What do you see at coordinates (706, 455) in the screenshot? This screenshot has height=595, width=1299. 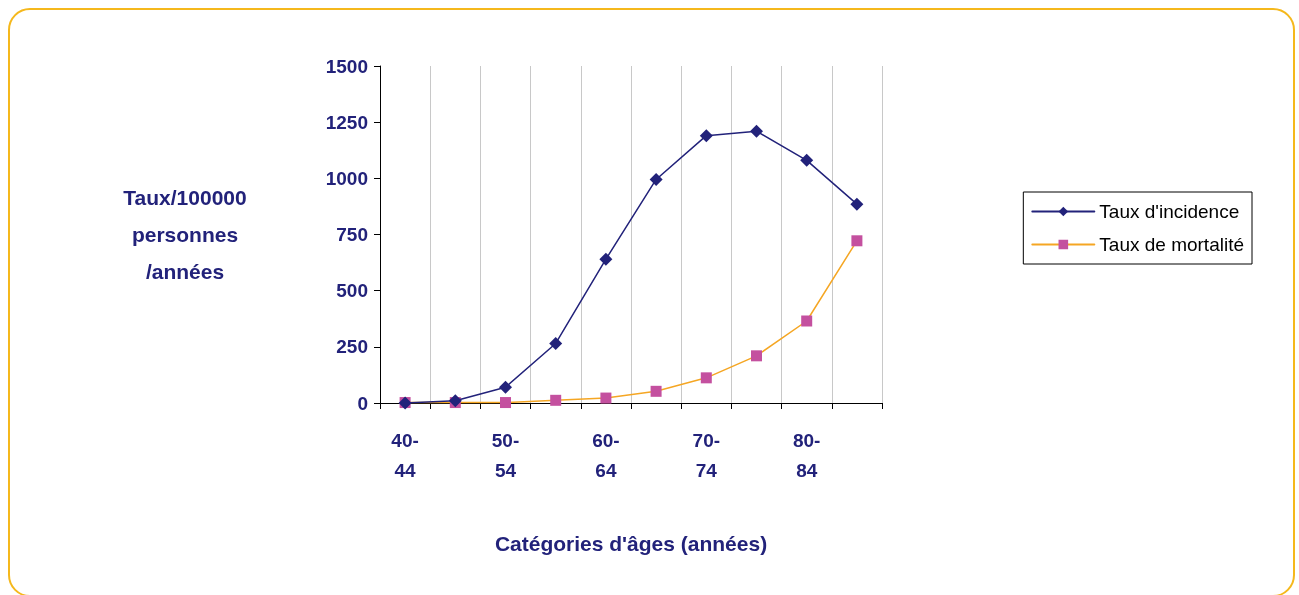 I see `x-tick-label: 70-74` at bounding box center [706, 455].